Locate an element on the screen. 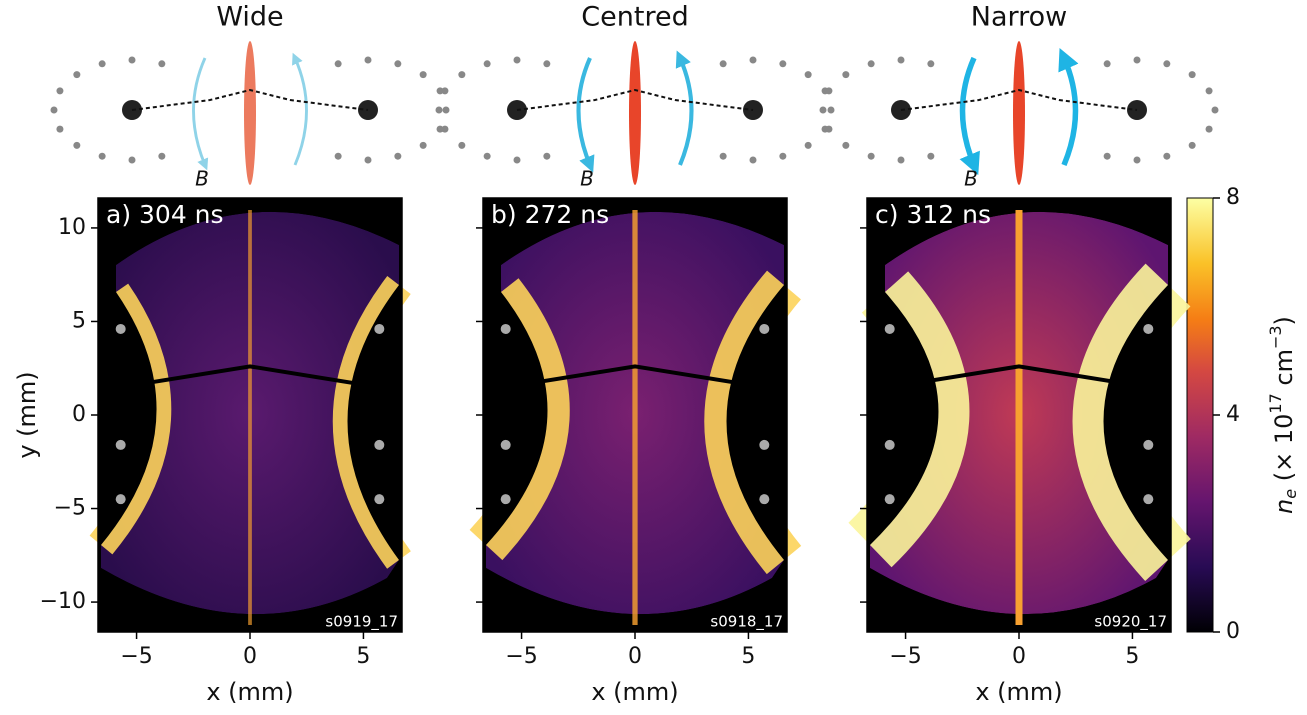 Image resolution: width=1307 pixels, height=715 pixels. label-close: ) is located at coordinates (1284, 320).